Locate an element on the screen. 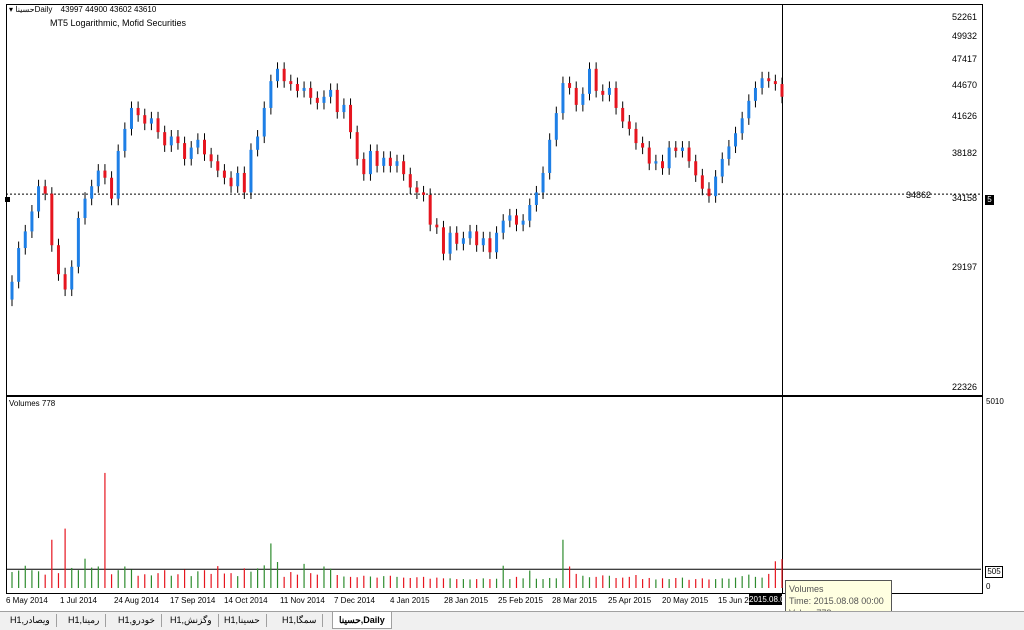 This screenshot has height=630, width=1024. date-axis-label: 7 Dec 2014 is located at coordinates (354, 600).